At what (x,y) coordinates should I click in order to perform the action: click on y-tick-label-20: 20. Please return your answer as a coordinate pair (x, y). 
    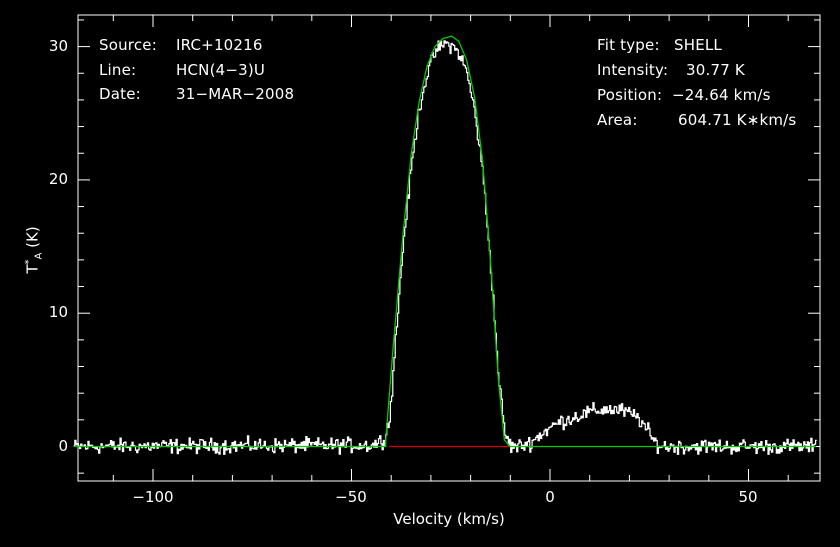
    Looking at the image, I should click on (58, 179).